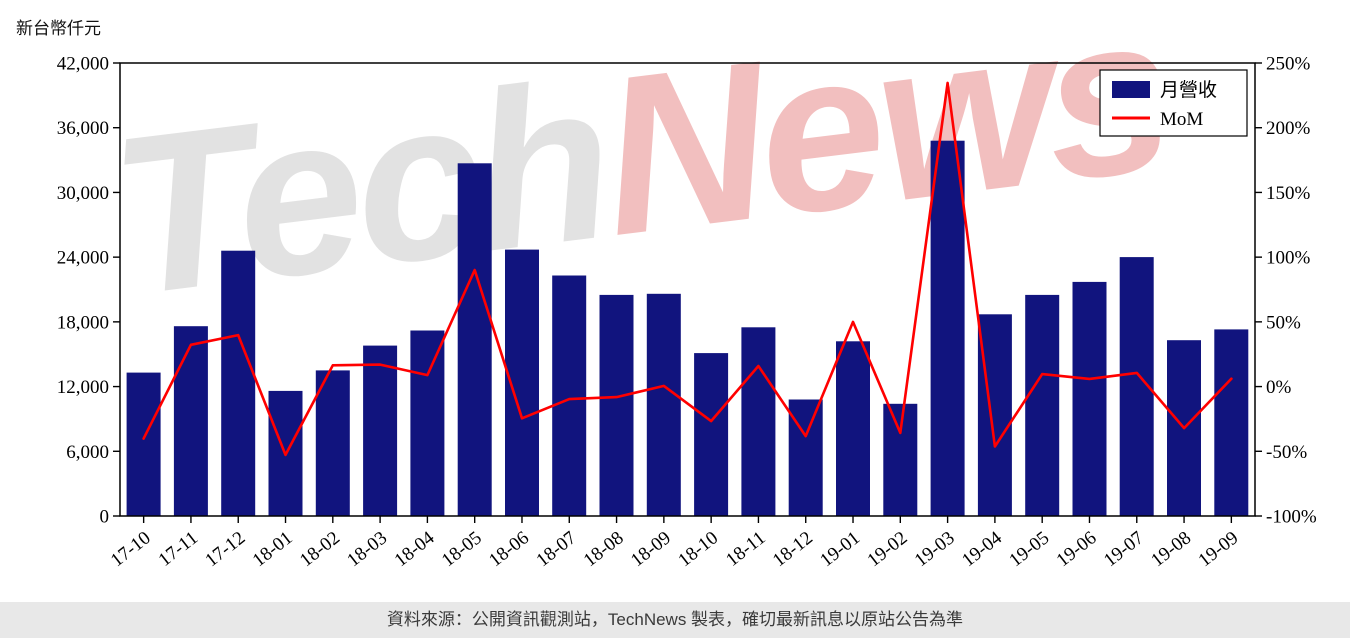 The image size is (1350, 638). I want to click on x-axis-tick-label: 18-06, so click(509, 549).